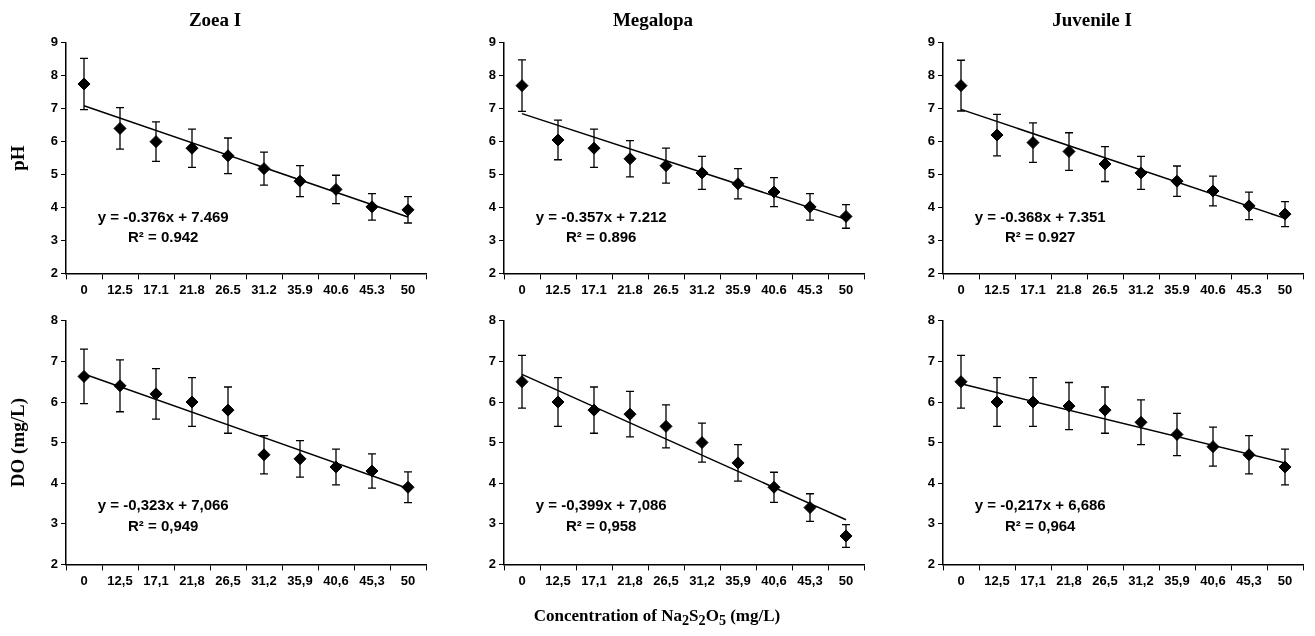  I want to click on annotation: R² = 0,949, so click(163, 525).